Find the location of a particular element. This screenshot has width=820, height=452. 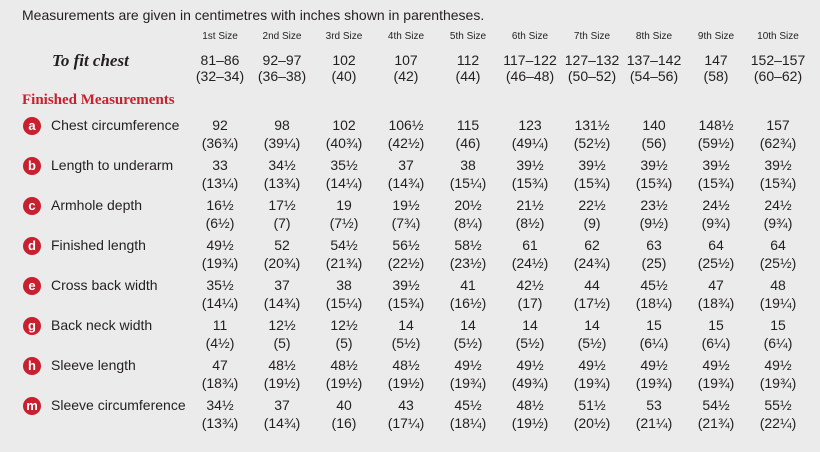

value-cm: 23½ is located at coordinates (654, 205).